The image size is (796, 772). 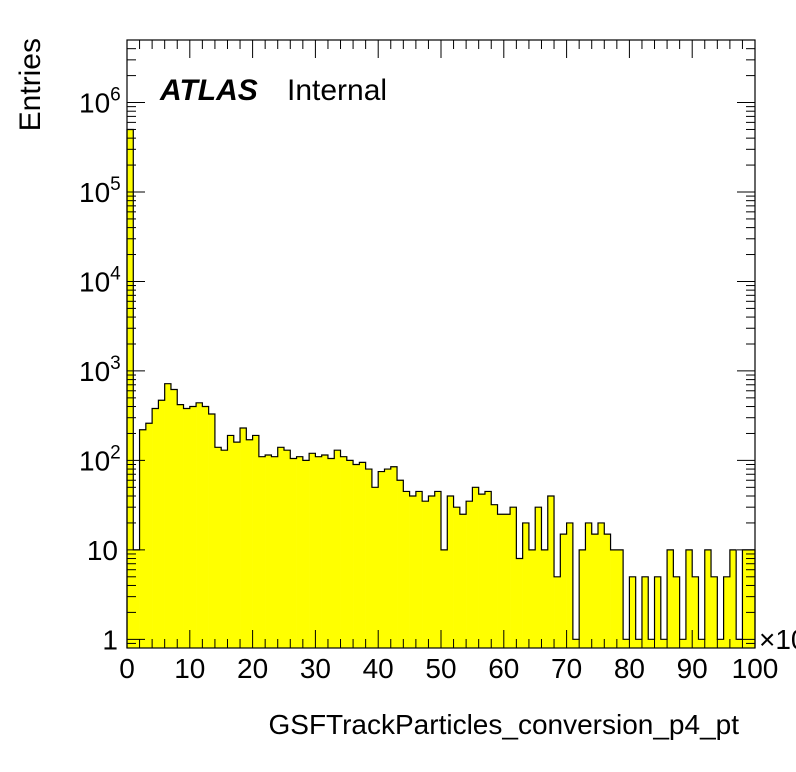 What do you see at coordinates (440, 668) in the screenshot?
I see `x-tick-label: 50` at bounding box center [440, 668].